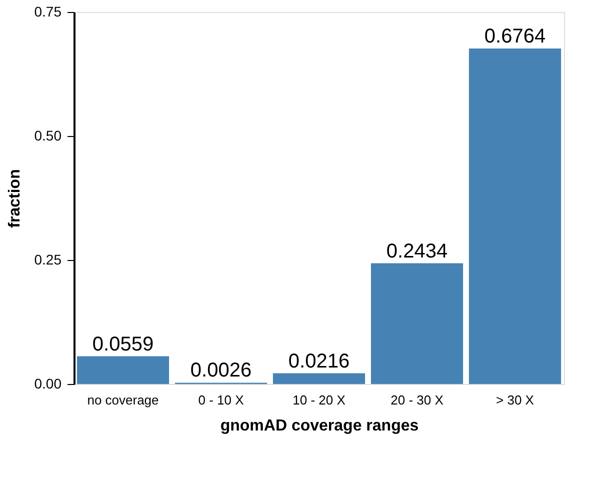 The image size is (598, 481). What do you see at coordinates (319, 426) in the screenshot?
I see `x-axis-title: gnomAD coverage ranges` at bounding box center [319, 426].